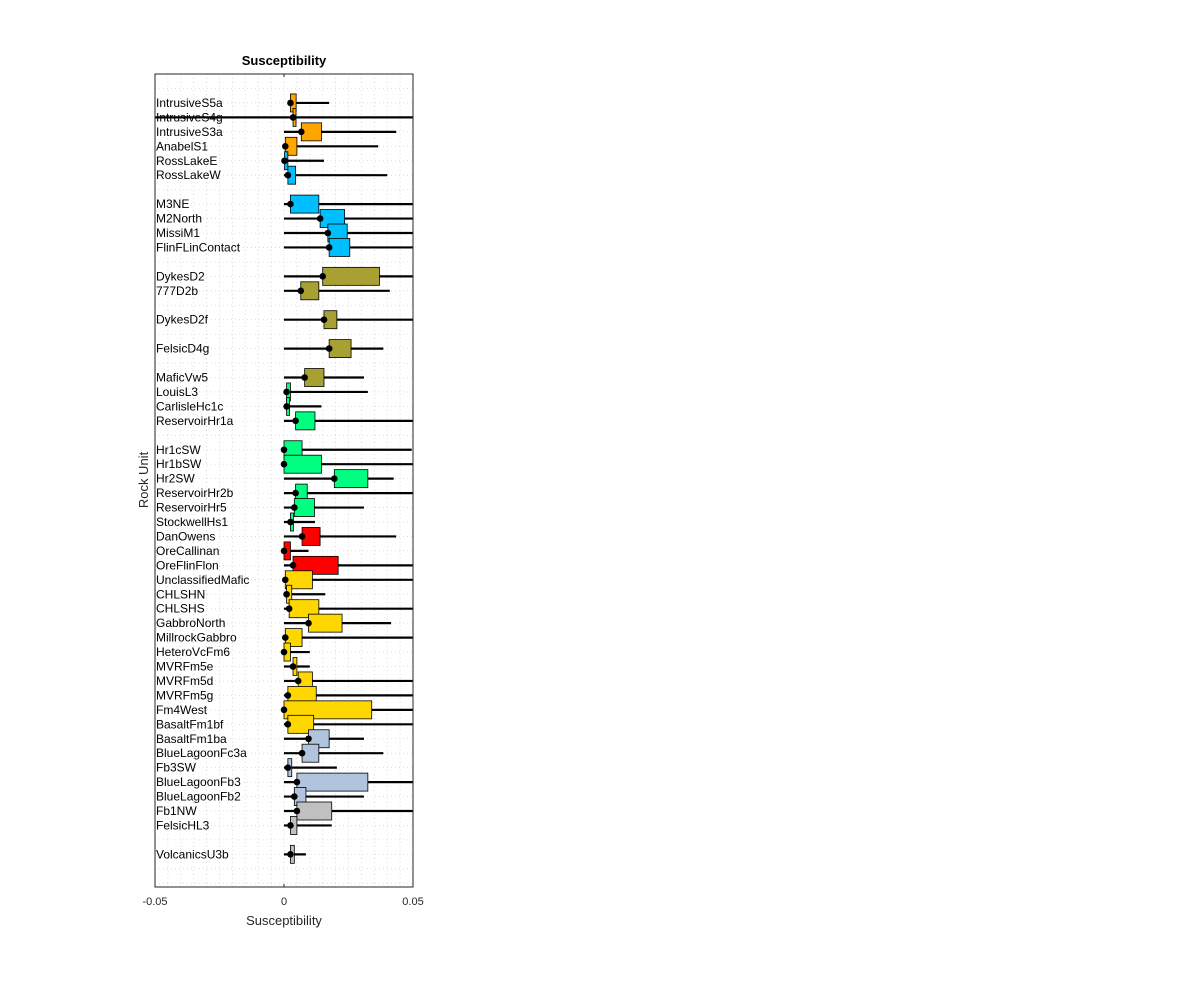  Describe the element at coordinates (172, 204) in the screenshot. I see `unit-label: M3NE` at that location.